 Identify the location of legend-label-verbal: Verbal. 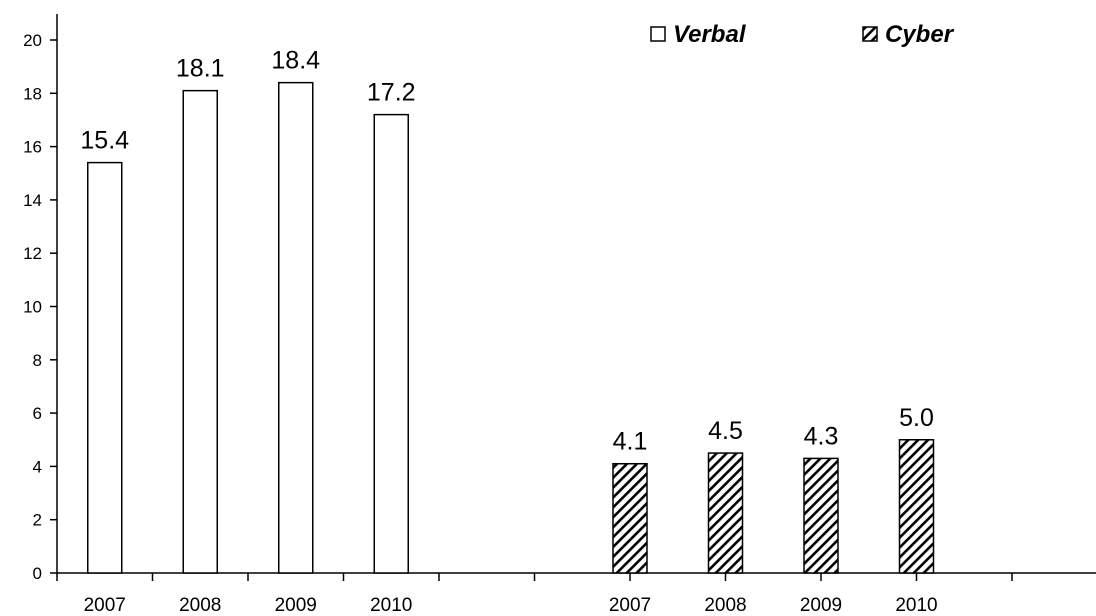
(710, 34).